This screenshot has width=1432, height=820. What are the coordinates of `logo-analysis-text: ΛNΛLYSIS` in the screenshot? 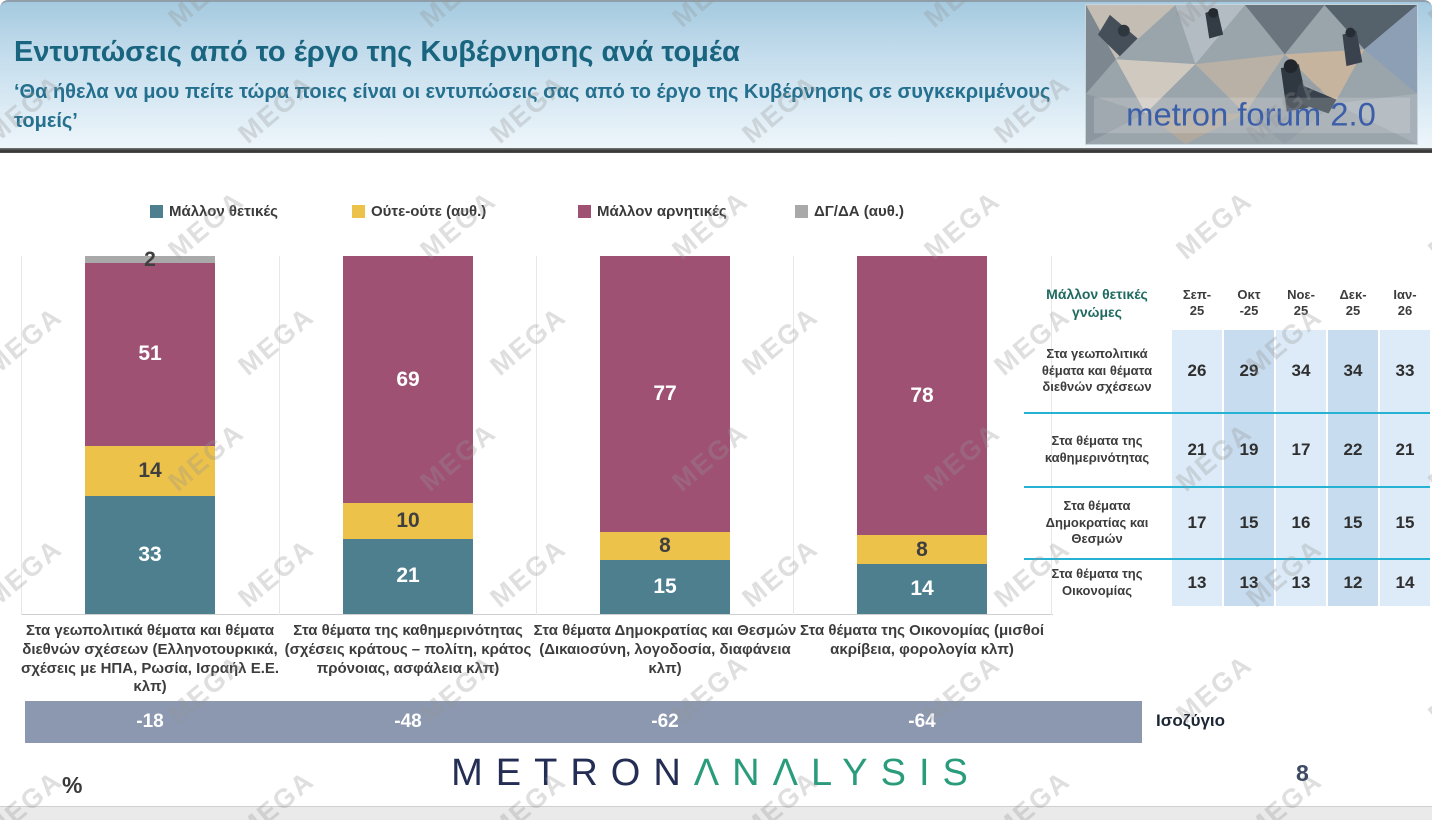 It's located at (837, 773).